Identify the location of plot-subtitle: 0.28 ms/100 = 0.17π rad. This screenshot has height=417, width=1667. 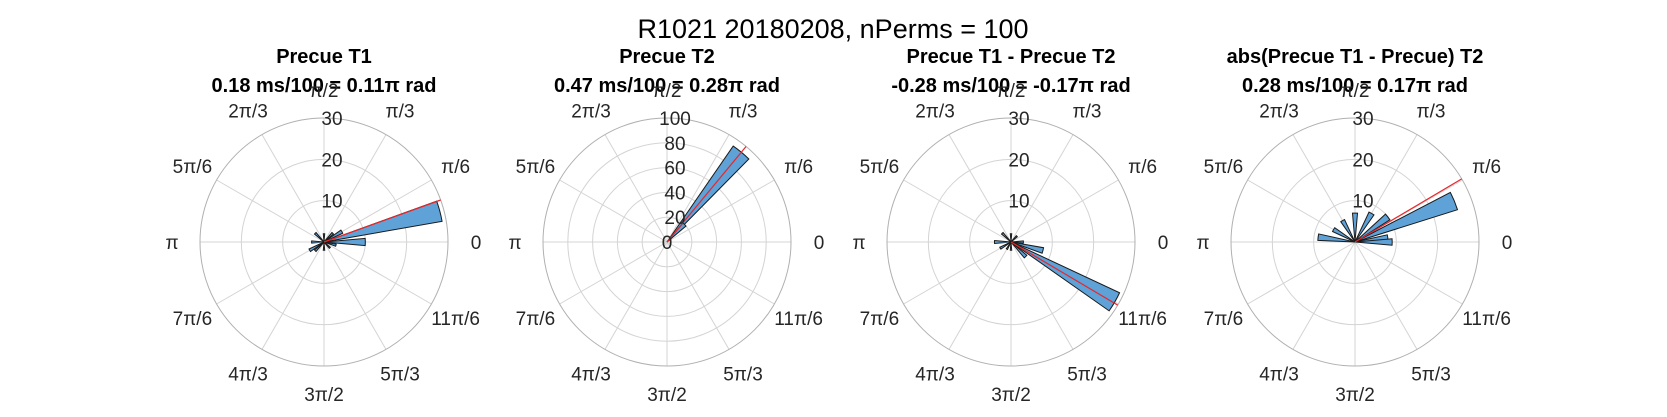
(1355, 86).